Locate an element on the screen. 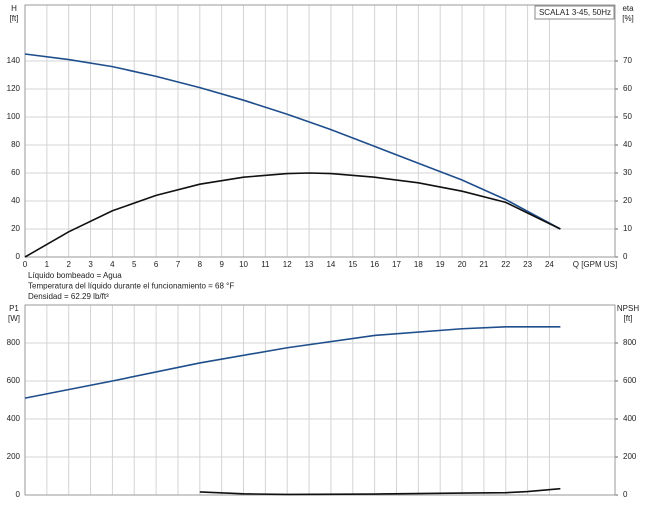 The height and width of the screenshot is (512, 650). y2-tick-label: 20 is located at coordinates (627, 200).